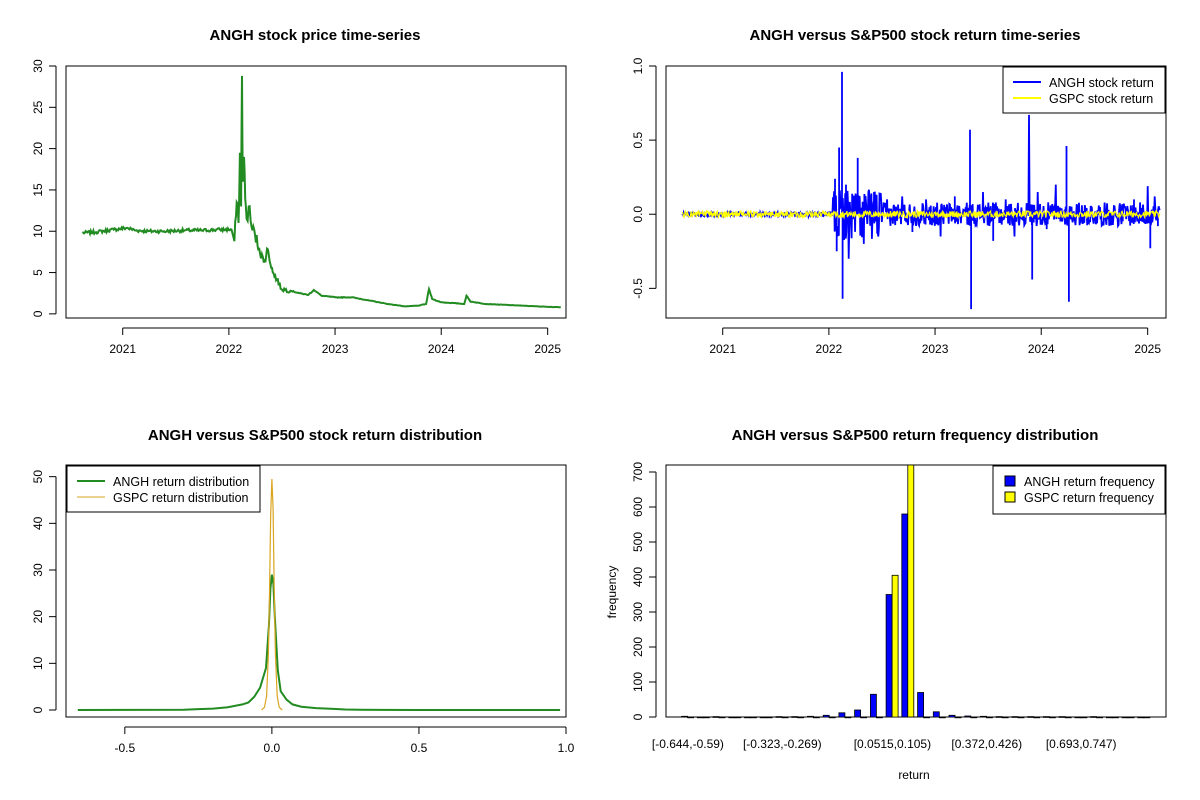 Image resolution: width=1200 pixels, height=800 pixels. Describe the element at coordinates (38, 477) in the screenshot. I see `y-tick-label: 50` at that location.